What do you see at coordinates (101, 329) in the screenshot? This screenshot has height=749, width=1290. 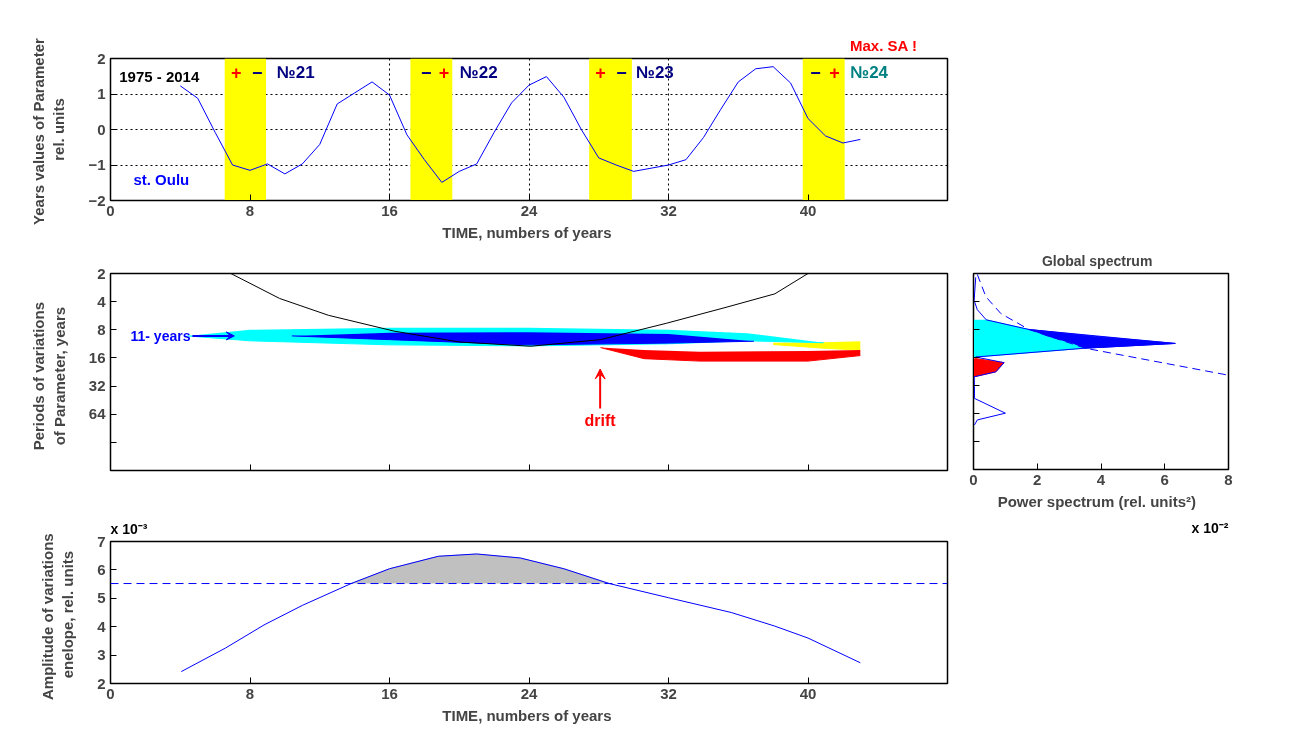 I see `y-tick-label: 8` at bounding box center [101, 329].